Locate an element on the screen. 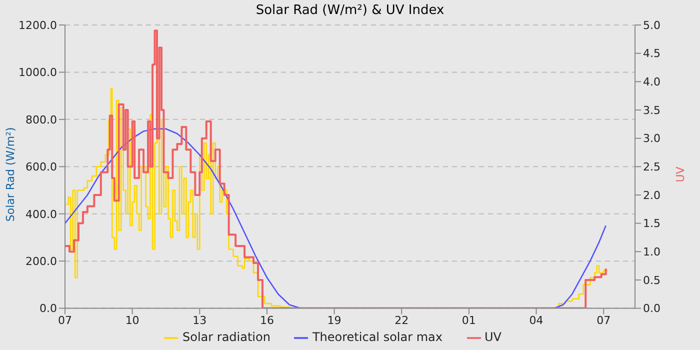 This screenshot has width=700, height=350. legend-label: Solar radiation is located at coordinates (226, 337).